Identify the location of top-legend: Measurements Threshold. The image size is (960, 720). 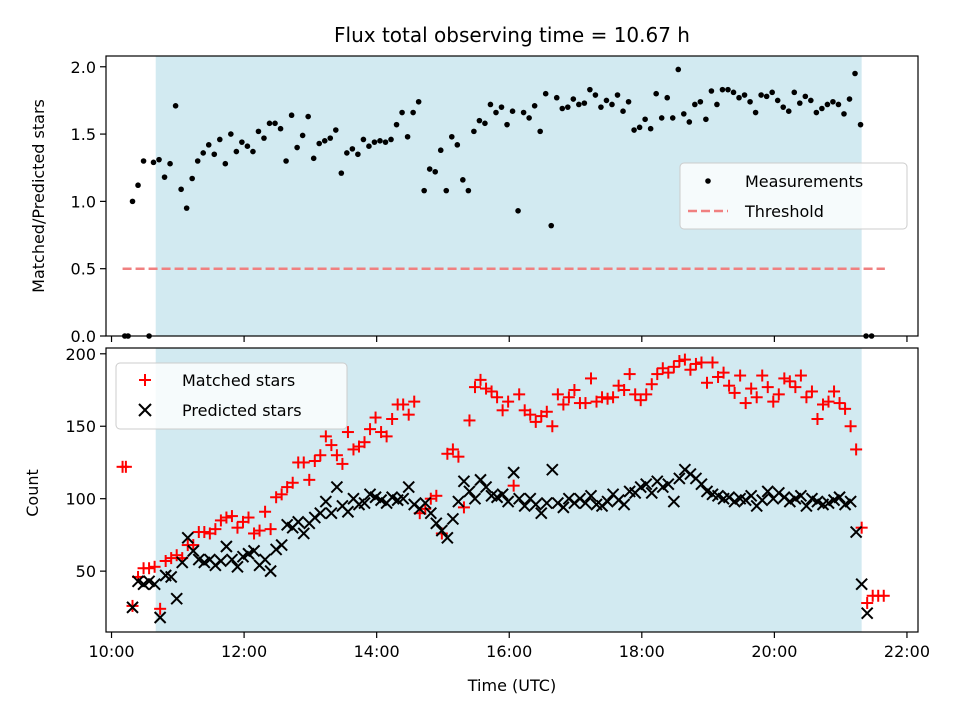
(793, 196).